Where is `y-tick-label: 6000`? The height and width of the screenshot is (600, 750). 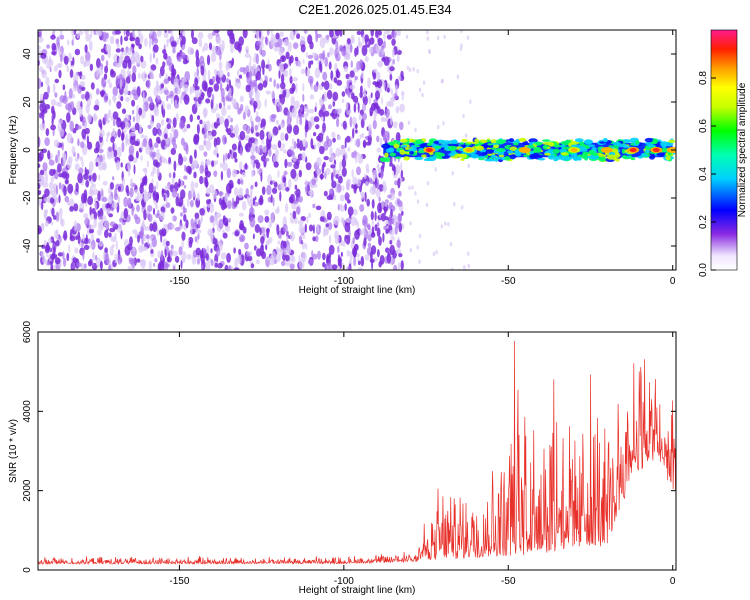
y-tick-label: 6000 is located at coordinates (27, 331).